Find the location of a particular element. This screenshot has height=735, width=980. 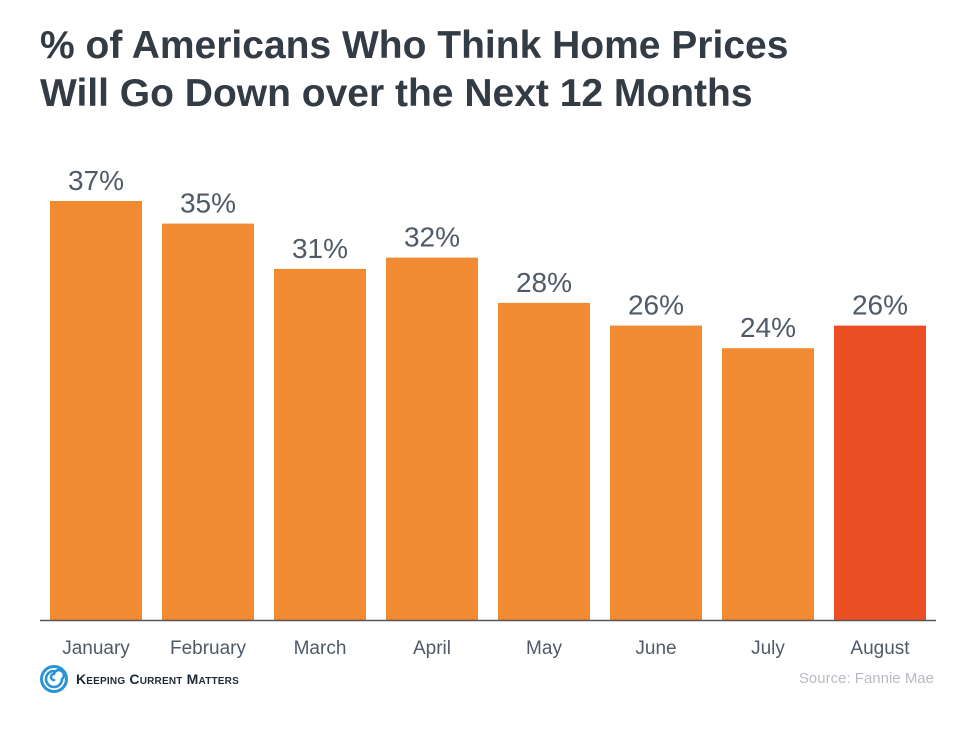

category-label-may: May is located at coordinates (544, 648).